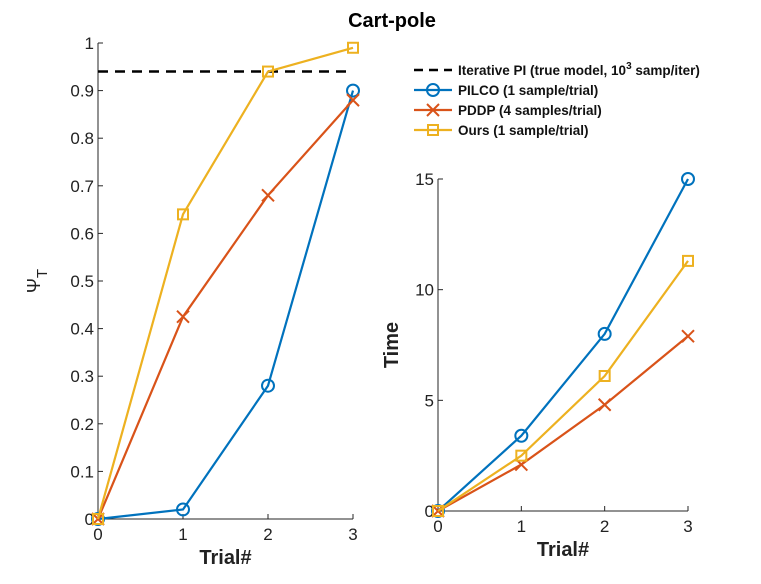 This screenshot has height=584, width=761. Describe the element at coordinates (82, 376) in the screenshot. I see `y-tick-label: 0.3` at that location.